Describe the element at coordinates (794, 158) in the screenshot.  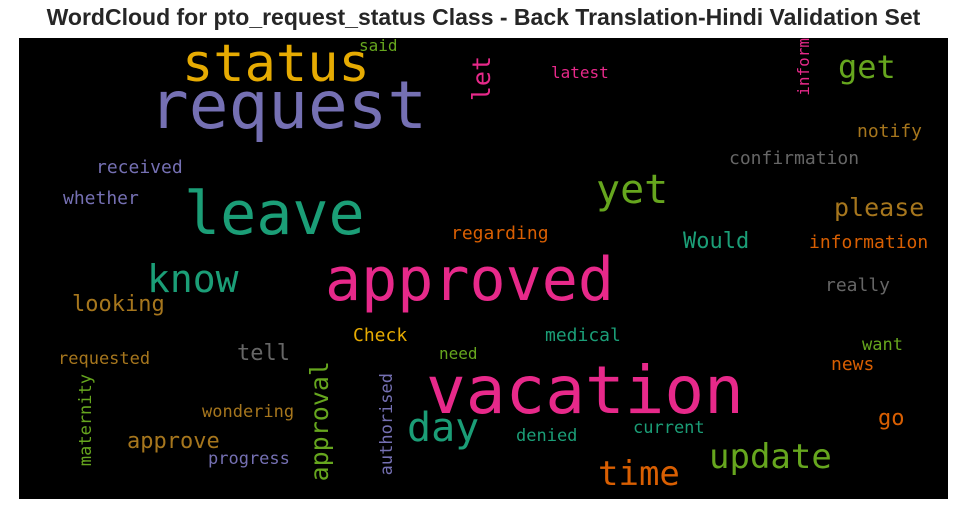
I see `word-confirmation: confirmation` at that location.